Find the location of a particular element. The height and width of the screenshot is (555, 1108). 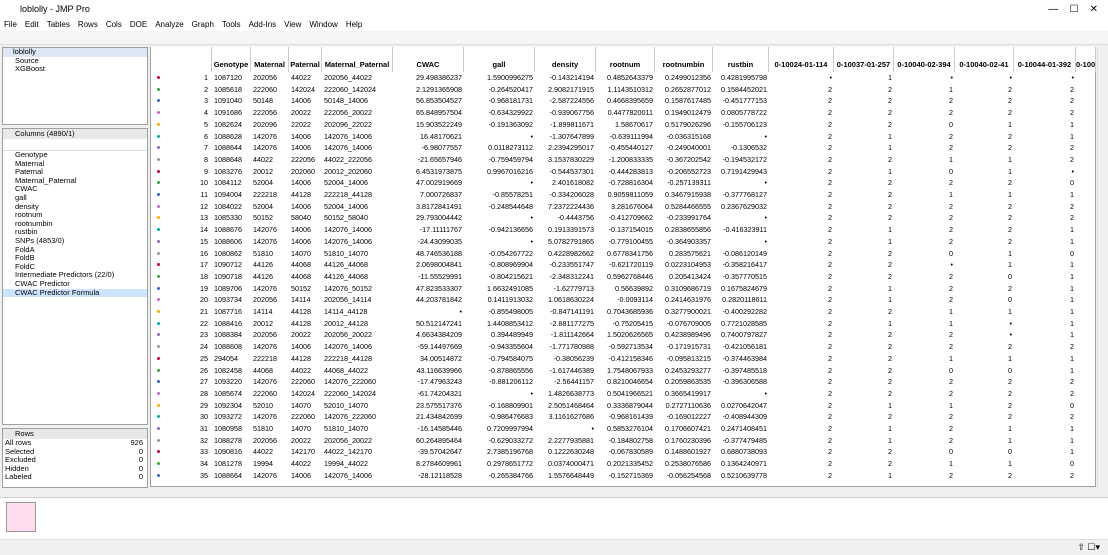

table-cell: 51810_14070 is located at coordinates (346, 428).